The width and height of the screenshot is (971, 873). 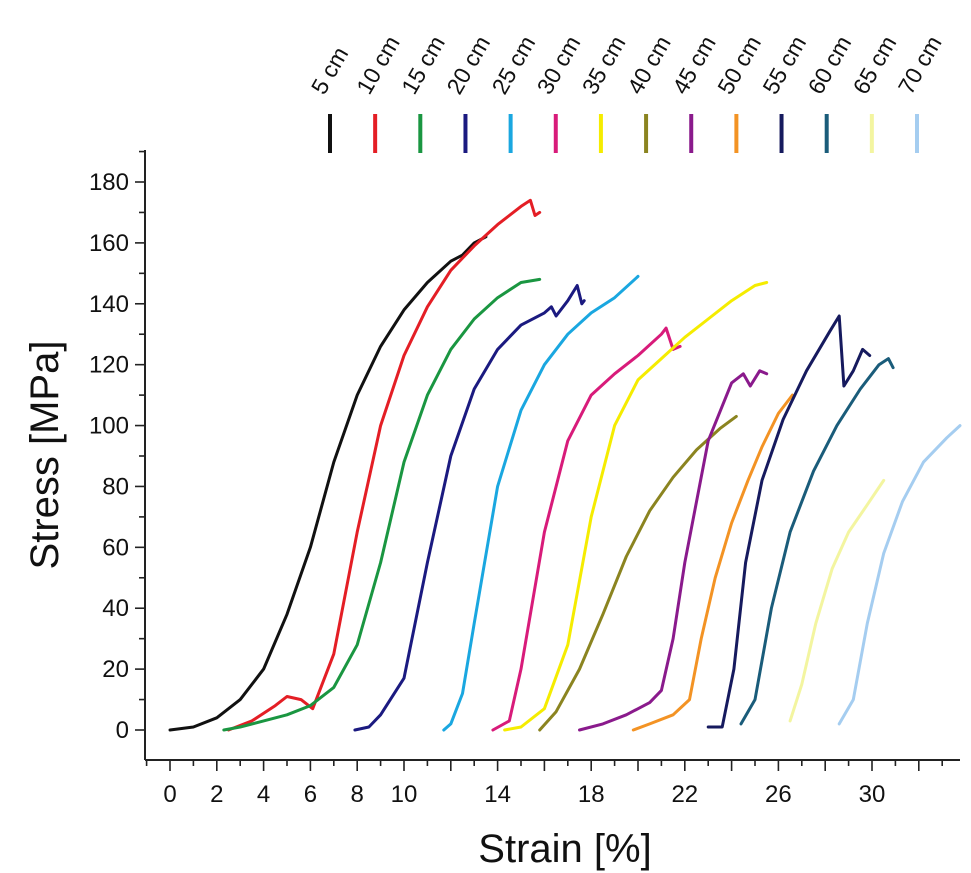 What do you see at coordinates (423, 64) in the screenshot?
I see `legend-label: 15 cm` at bounding box center [423, 64].